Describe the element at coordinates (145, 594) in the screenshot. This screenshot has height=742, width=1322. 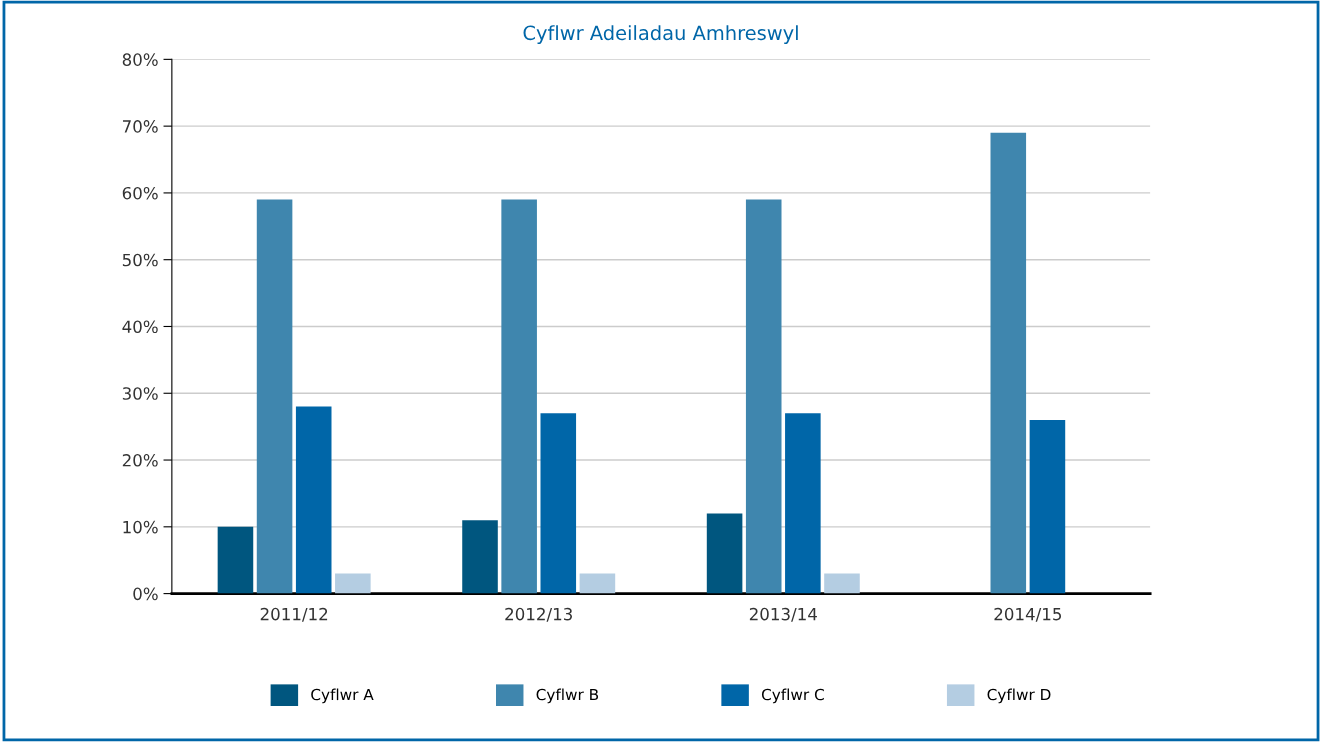
I see `y-tick-label: 0%` at that location.